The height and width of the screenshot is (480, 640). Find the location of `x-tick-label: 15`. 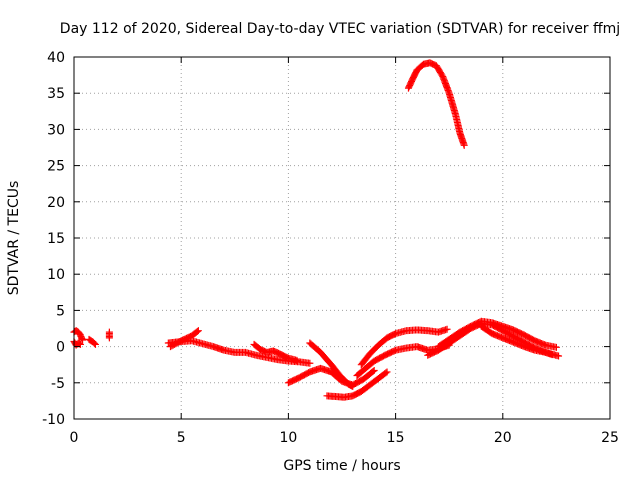

x-tick-label: 15 is located at coordinates (396, 438).